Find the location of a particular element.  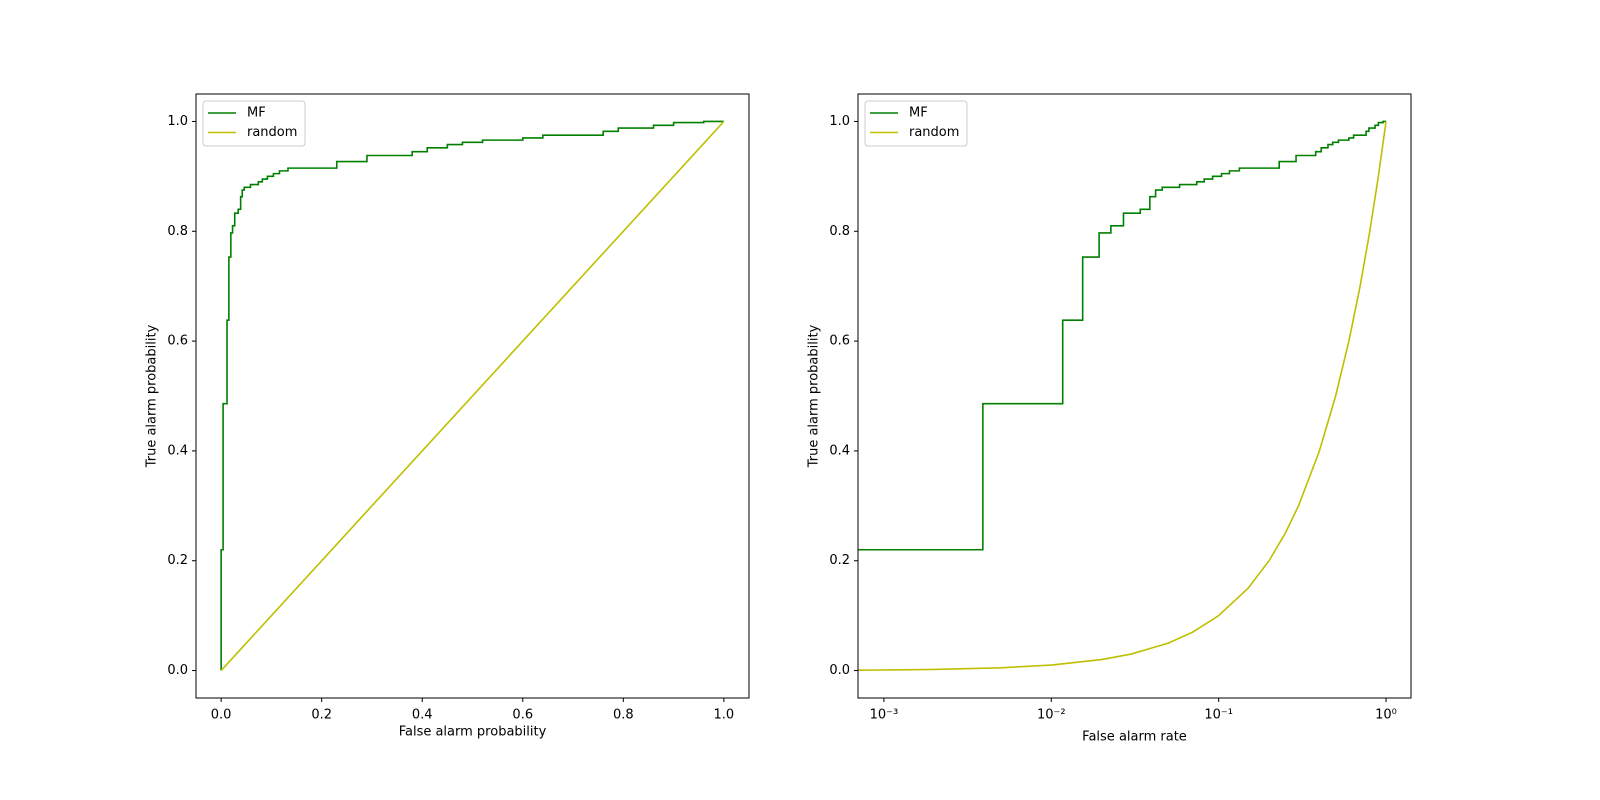

x-tick-label: 10⁻³ is located at coordinates (884, 715).